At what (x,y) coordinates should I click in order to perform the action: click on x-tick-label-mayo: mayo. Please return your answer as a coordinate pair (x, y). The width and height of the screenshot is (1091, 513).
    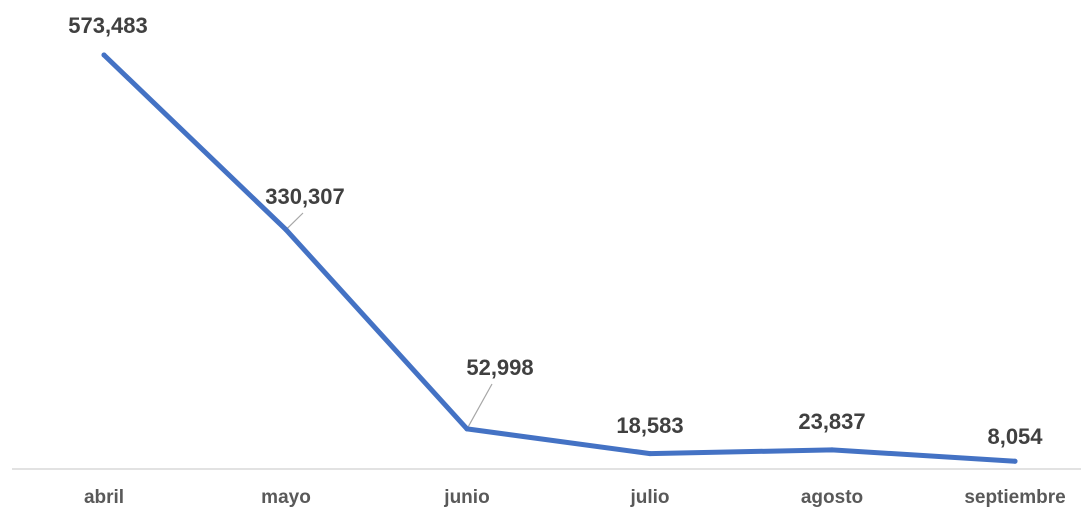
    Looking at the image, I should click on (286, 497).